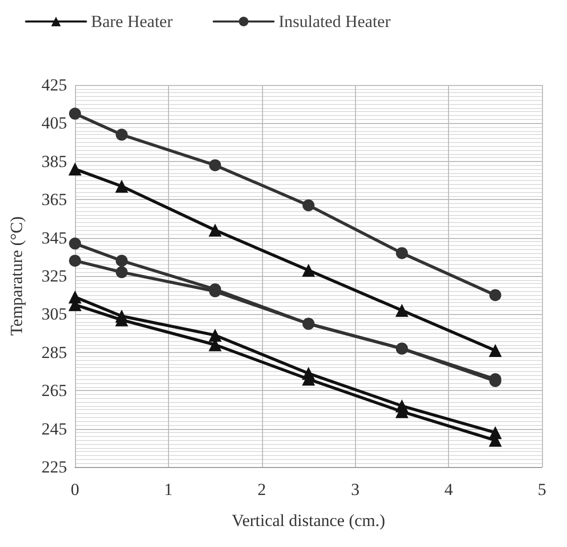 The height and width of the screenshot is (547, 567). What do you see at coordinates (132, 21) in the screenshot?
I see `legend-label: Bare Heater` at bounding box center [132, 21].